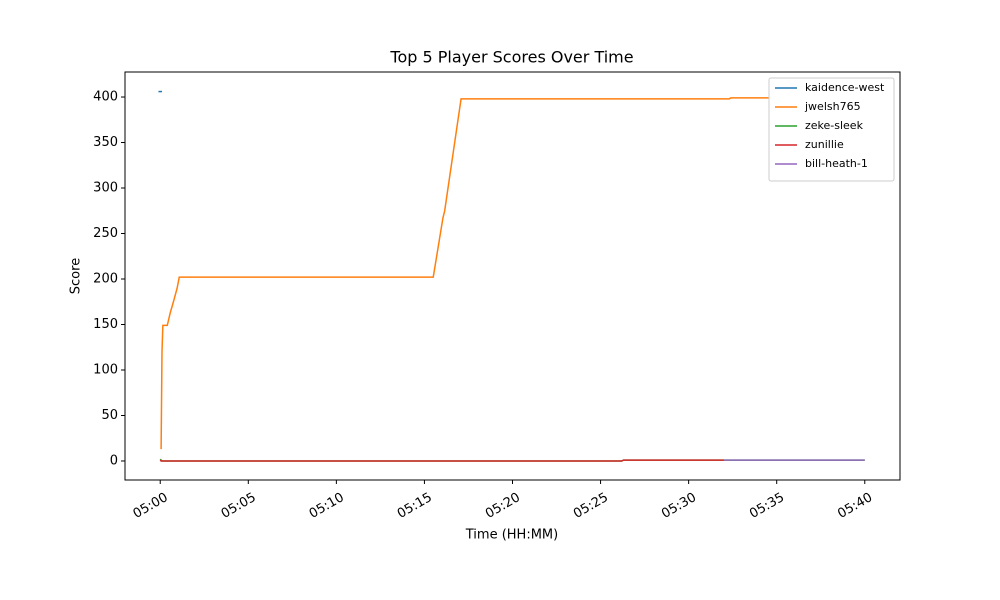 The image size is (1000, 600). I want to click on legend-label: zeke-sleek, so click(834, 125).